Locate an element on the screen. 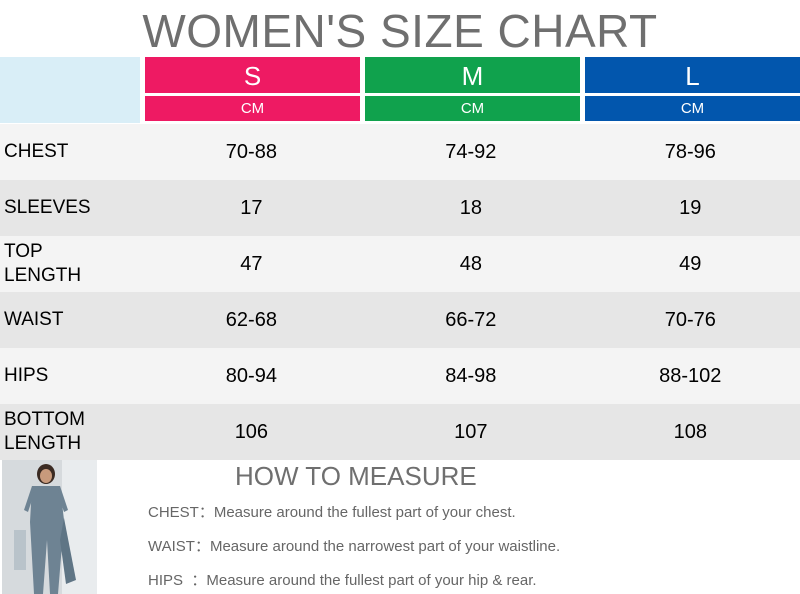 The width and height of the screenshot is (800, 594). cell-value-l: 78-96 is located at coordinates (690, 151).